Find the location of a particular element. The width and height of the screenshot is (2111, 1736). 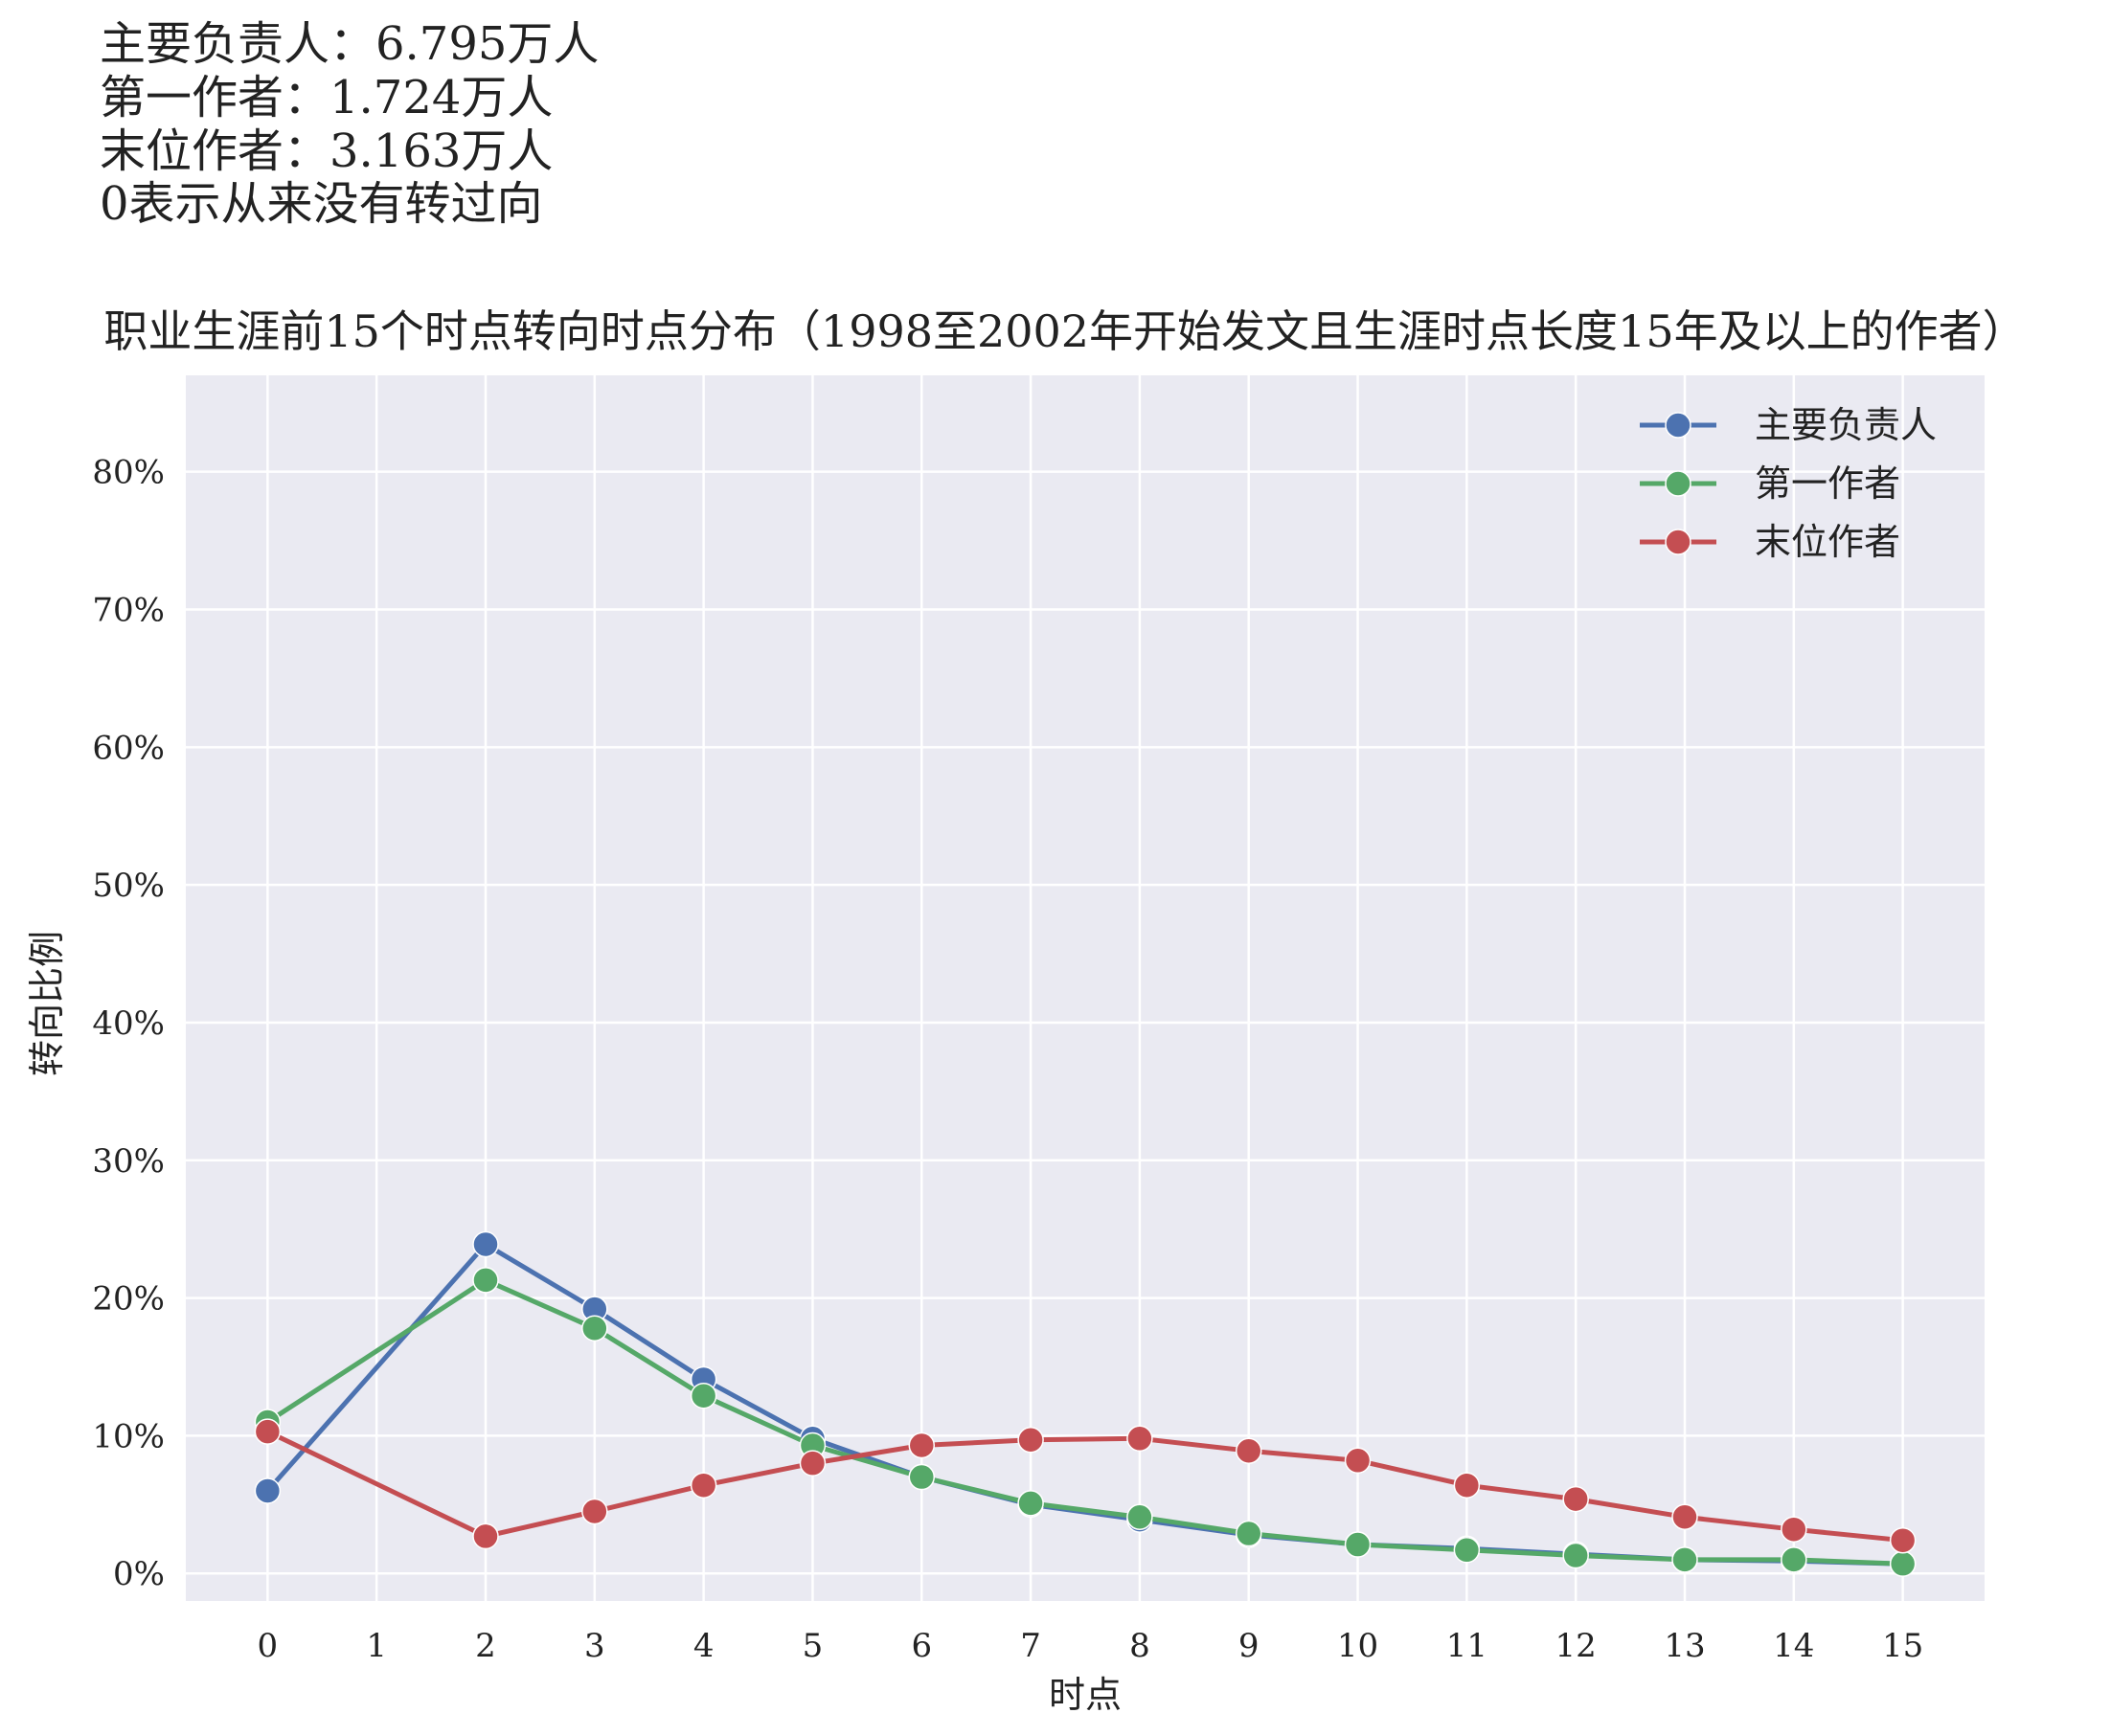

x-tick-label: 5 is located at coordinates (814, 1646).